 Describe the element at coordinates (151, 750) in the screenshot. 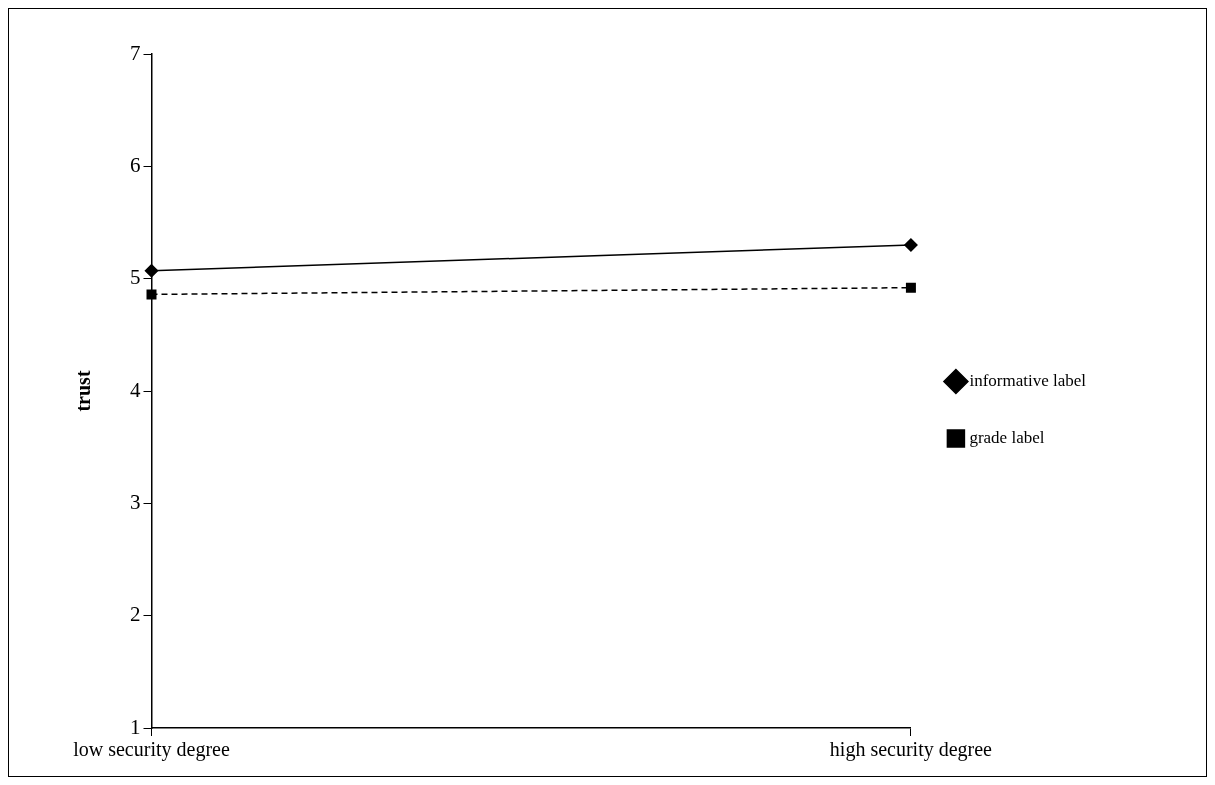

I see `x-tick-label: low security degree` at that location.